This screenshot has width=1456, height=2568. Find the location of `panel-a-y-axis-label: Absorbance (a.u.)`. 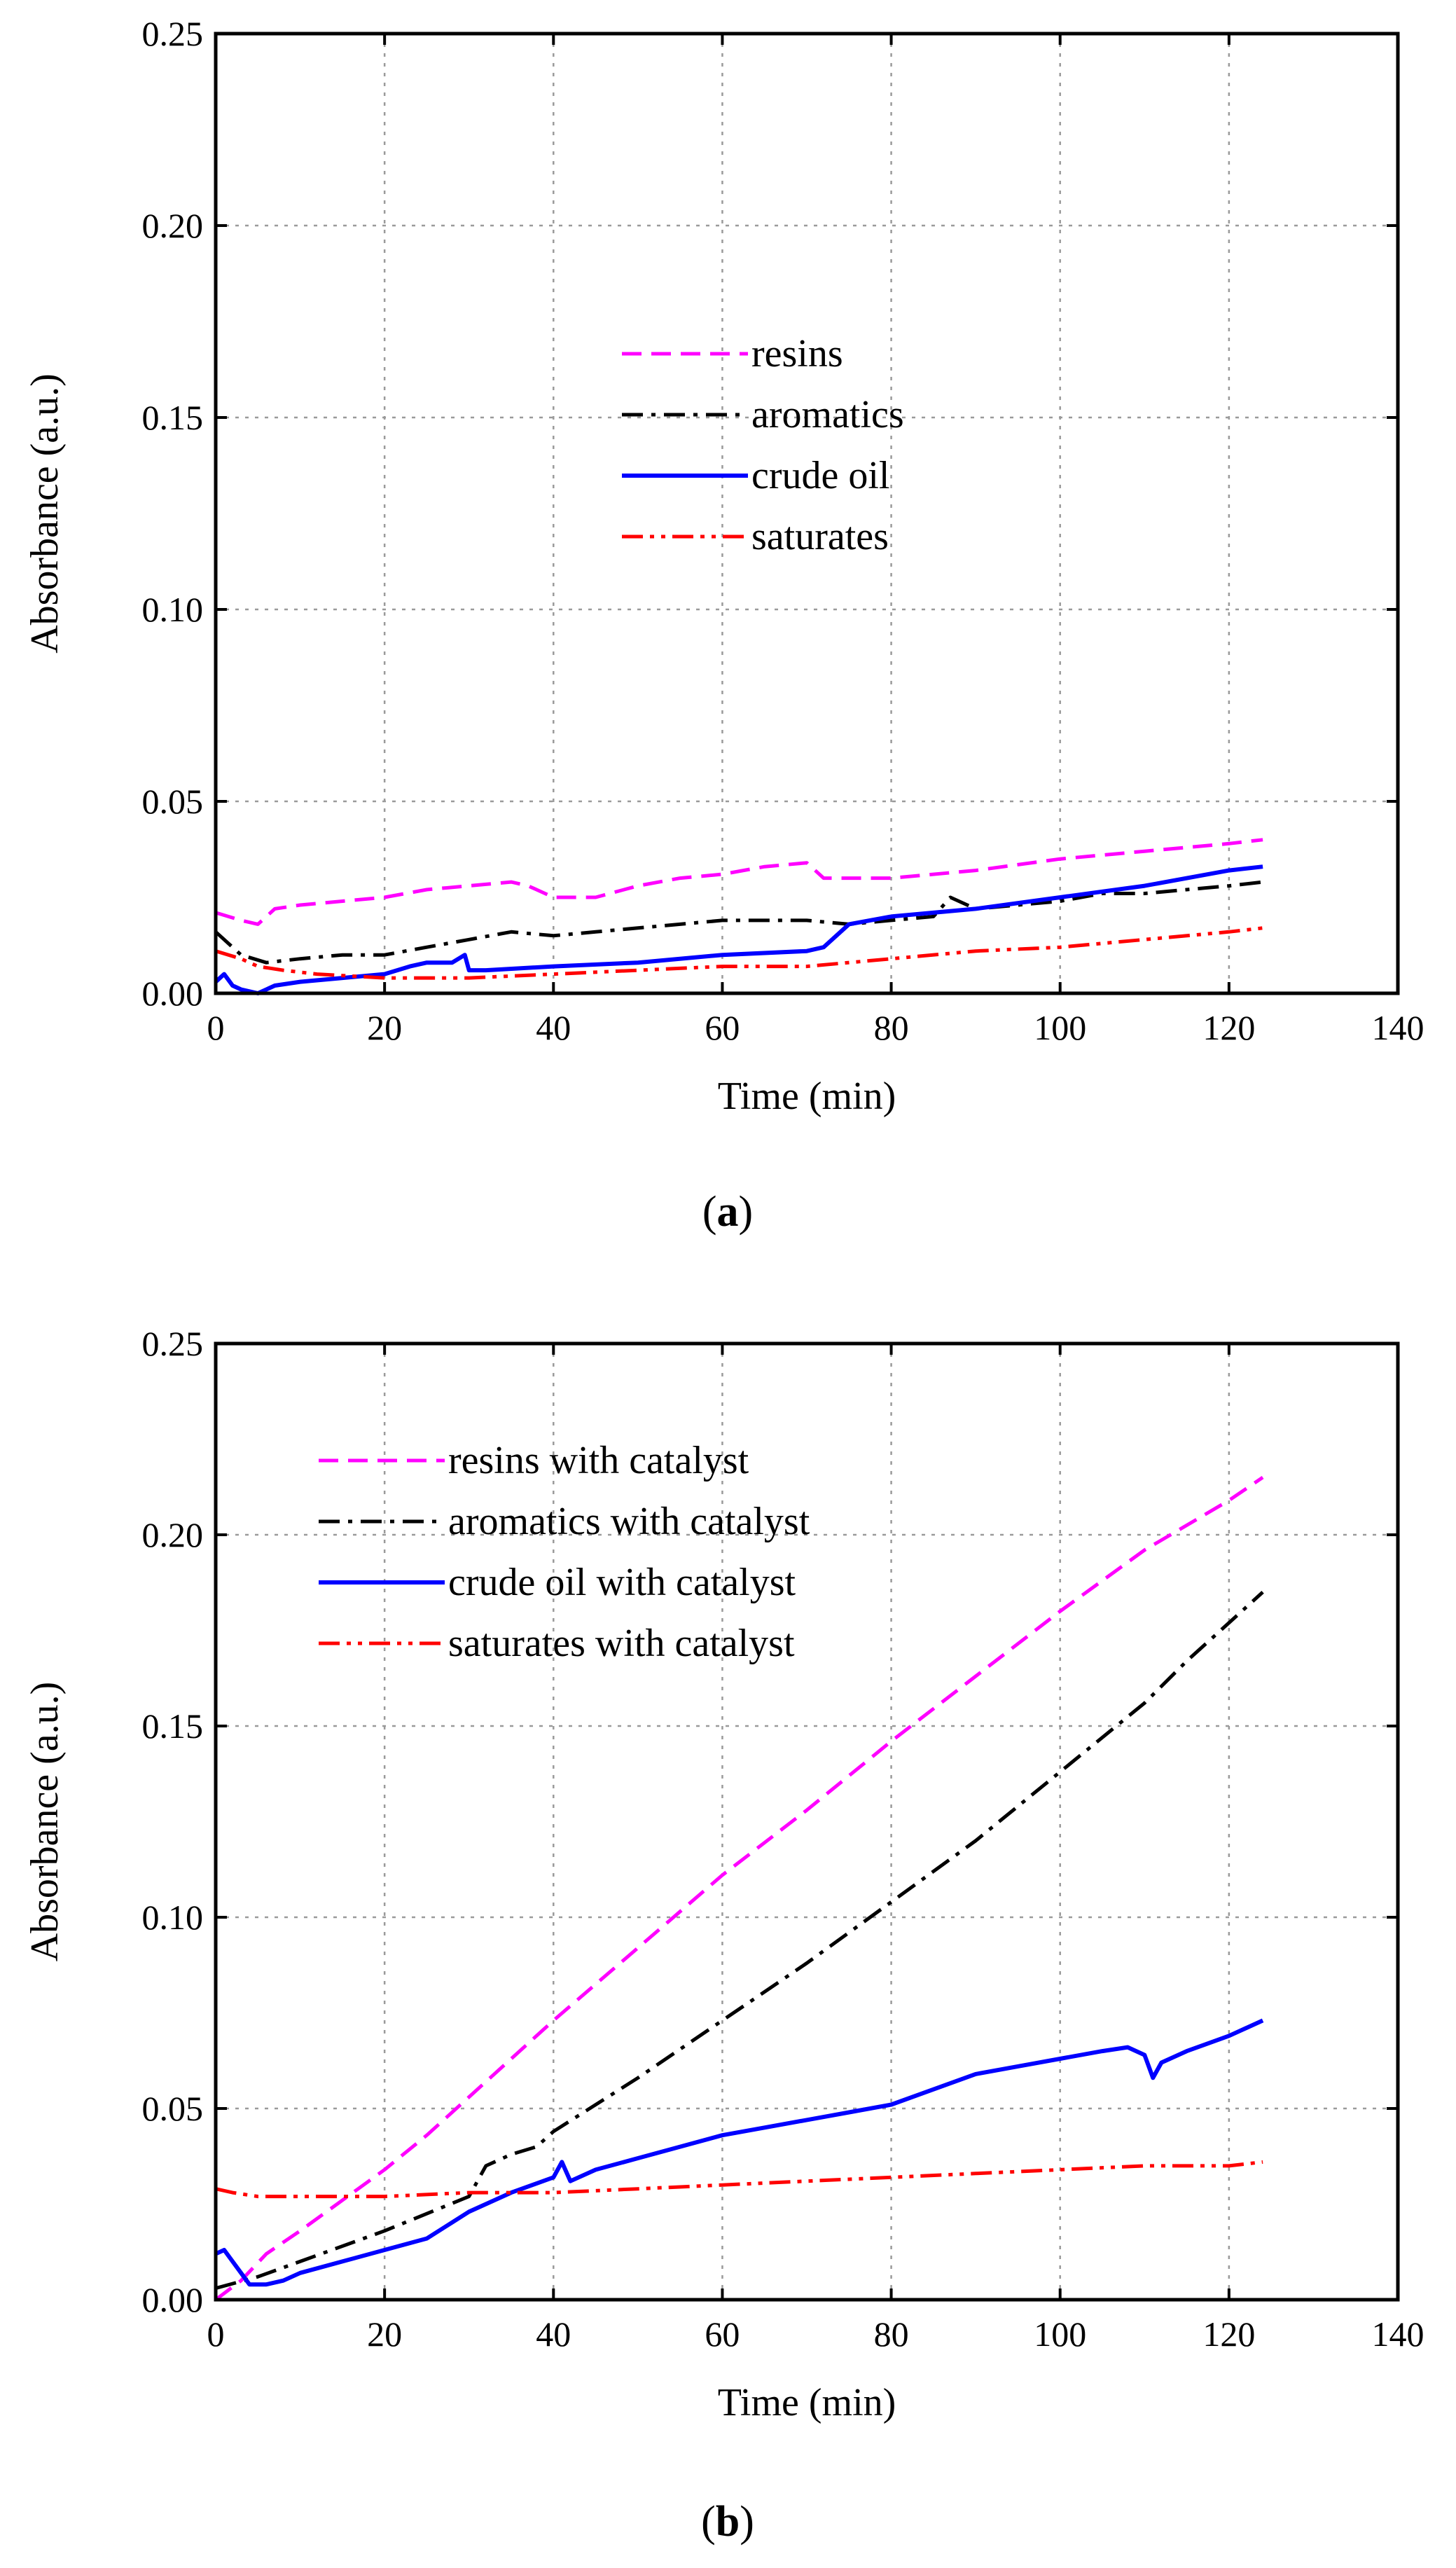

panel-a-y-axis-label: Absorbance (a.u.) is located at coordinates (45, 513).